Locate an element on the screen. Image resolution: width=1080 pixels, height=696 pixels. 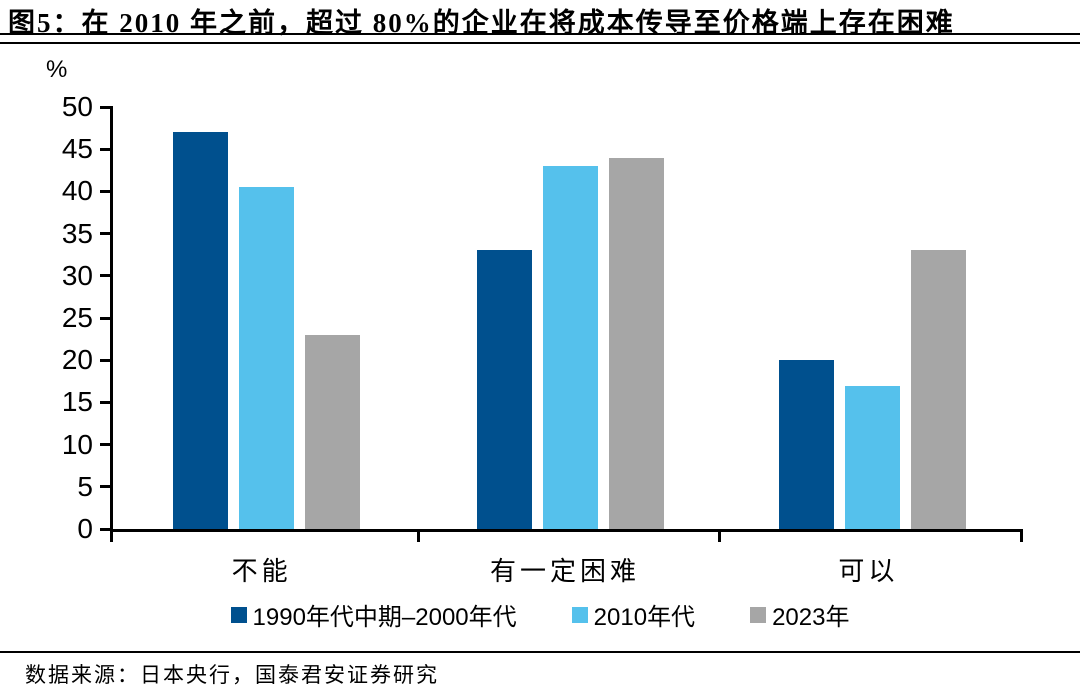
y-axis-tick-label: 40 is located at coordinates (77, 191).